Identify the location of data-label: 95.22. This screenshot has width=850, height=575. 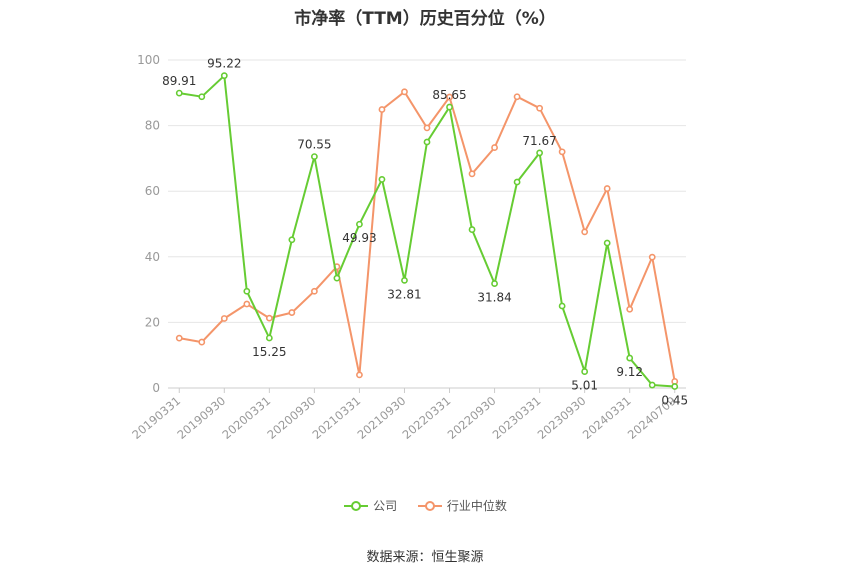
(224, 64).